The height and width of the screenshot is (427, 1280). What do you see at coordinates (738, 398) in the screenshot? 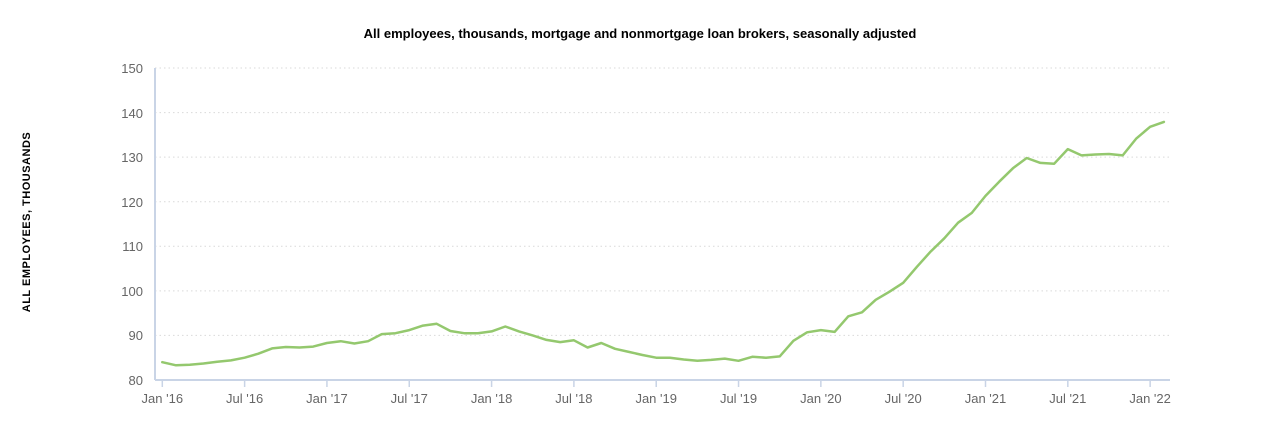
I see `x-tick-label: Jul '19` at bounding box center [738, 398].